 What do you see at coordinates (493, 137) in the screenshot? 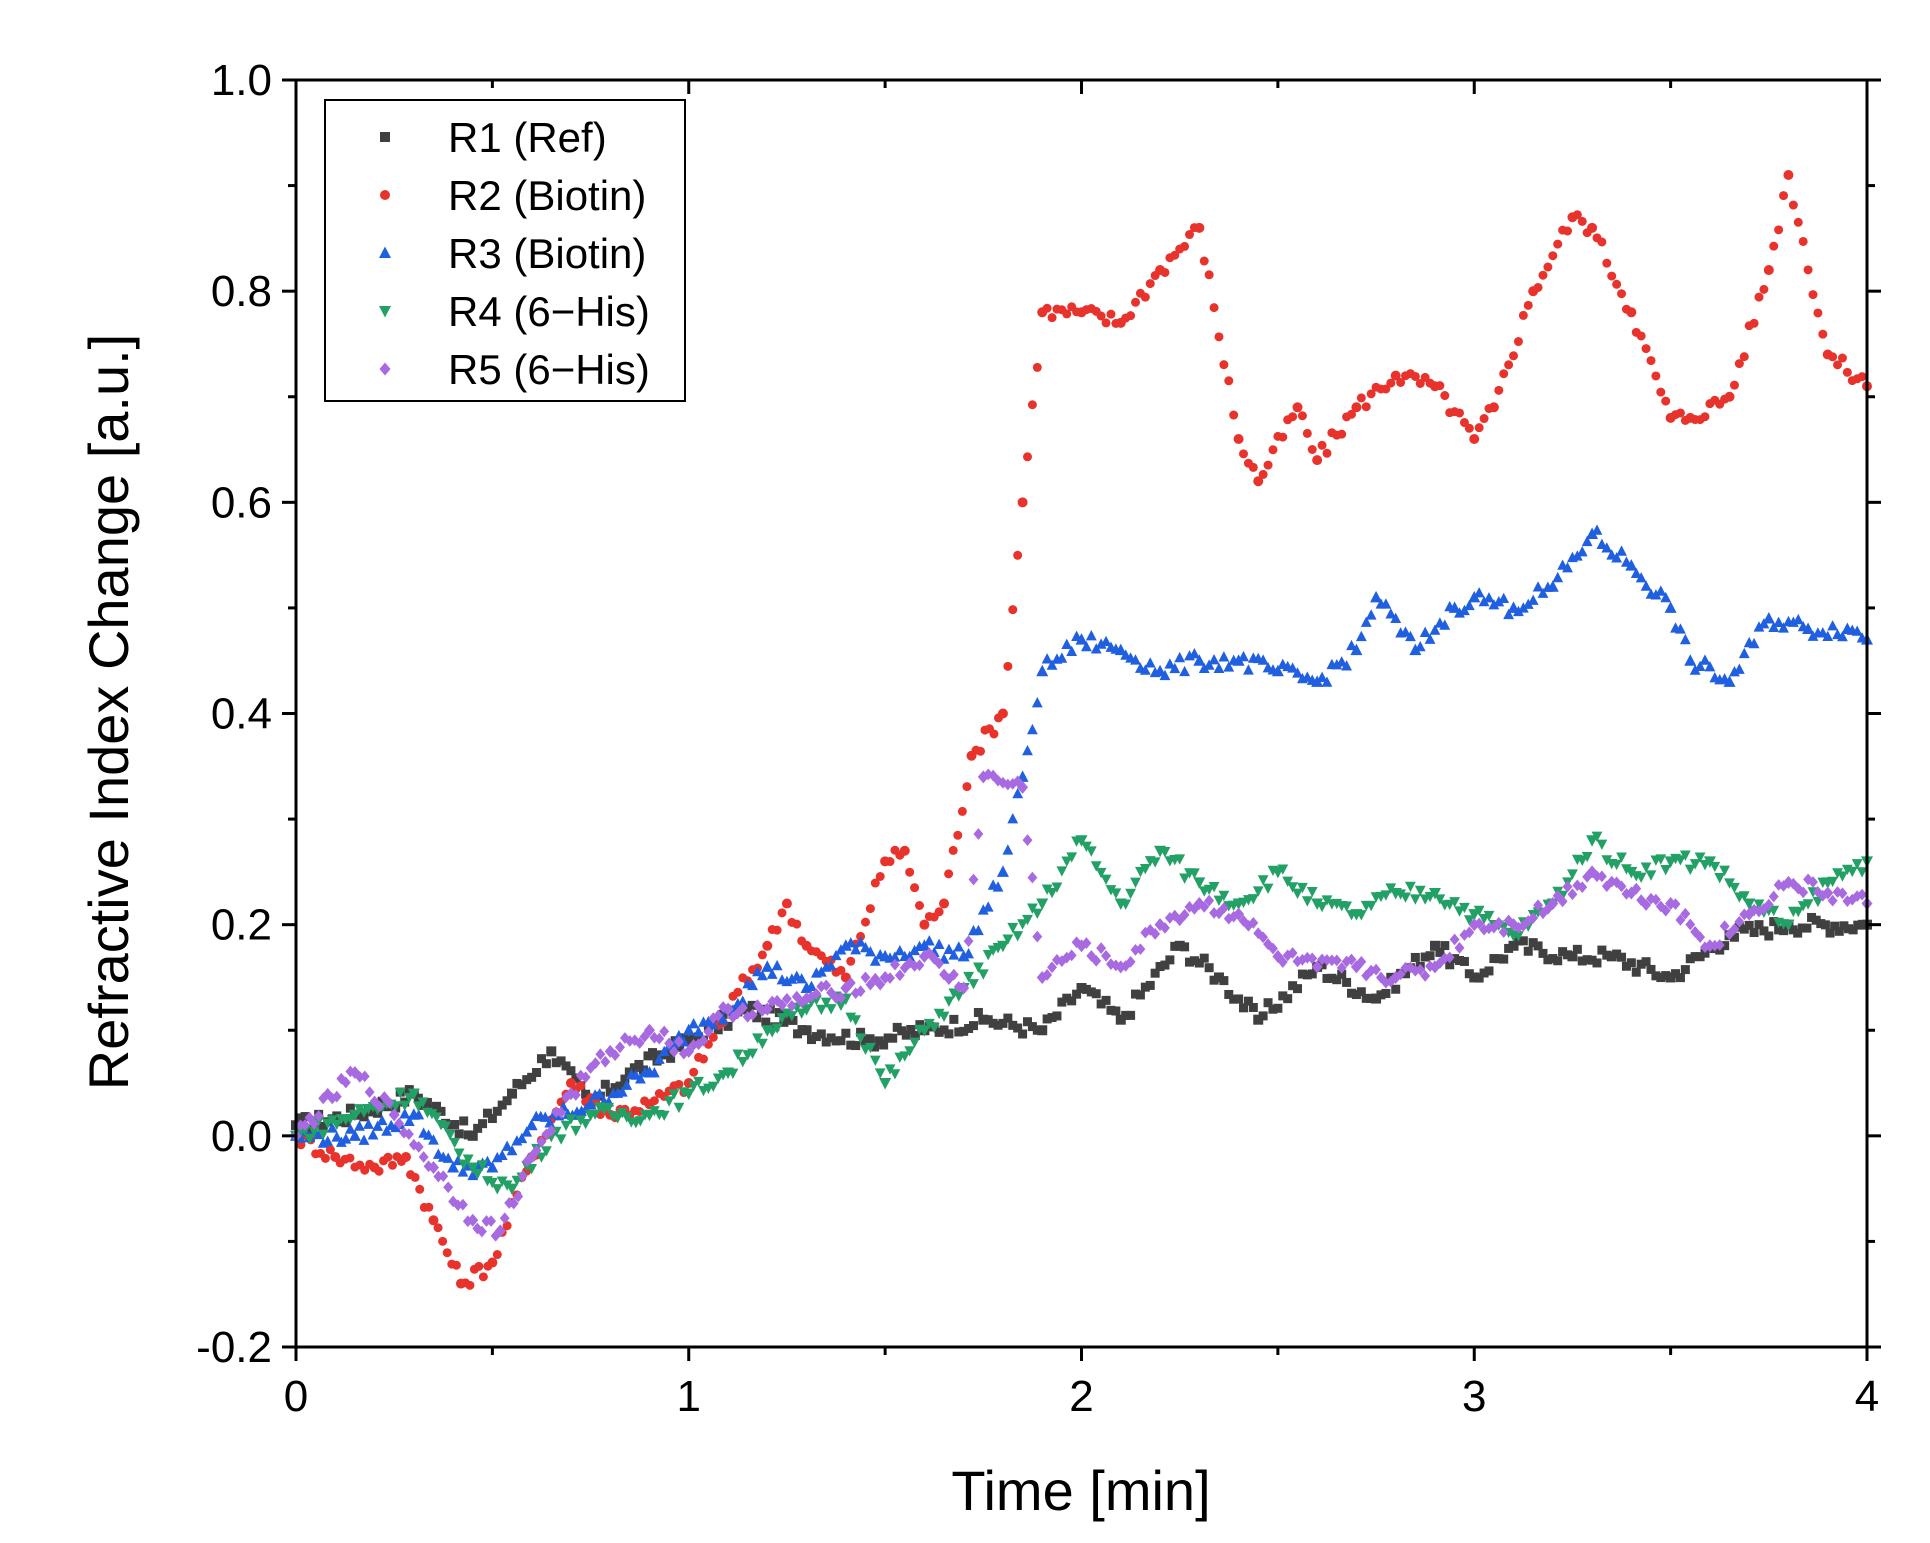
I see `legend-entry: R1 (Ref)` at bounding box center [493, 137].